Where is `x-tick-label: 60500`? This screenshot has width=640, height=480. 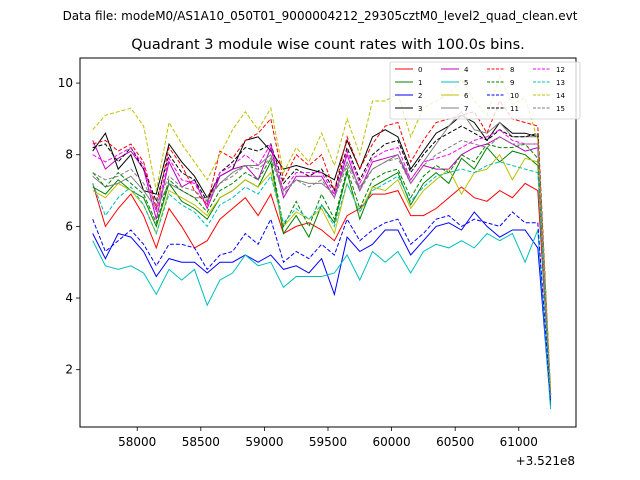
x-tick-label: 60500 is located at coordinates (455, 442).